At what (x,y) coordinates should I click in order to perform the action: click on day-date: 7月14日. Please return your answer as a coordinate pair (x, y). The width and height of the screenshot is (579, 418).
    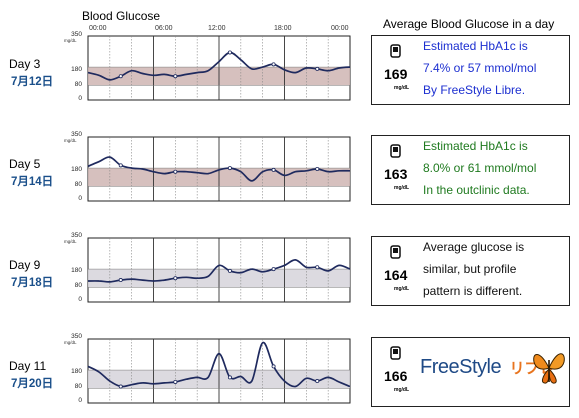
    Looking at the image, I should click on (32, 182).